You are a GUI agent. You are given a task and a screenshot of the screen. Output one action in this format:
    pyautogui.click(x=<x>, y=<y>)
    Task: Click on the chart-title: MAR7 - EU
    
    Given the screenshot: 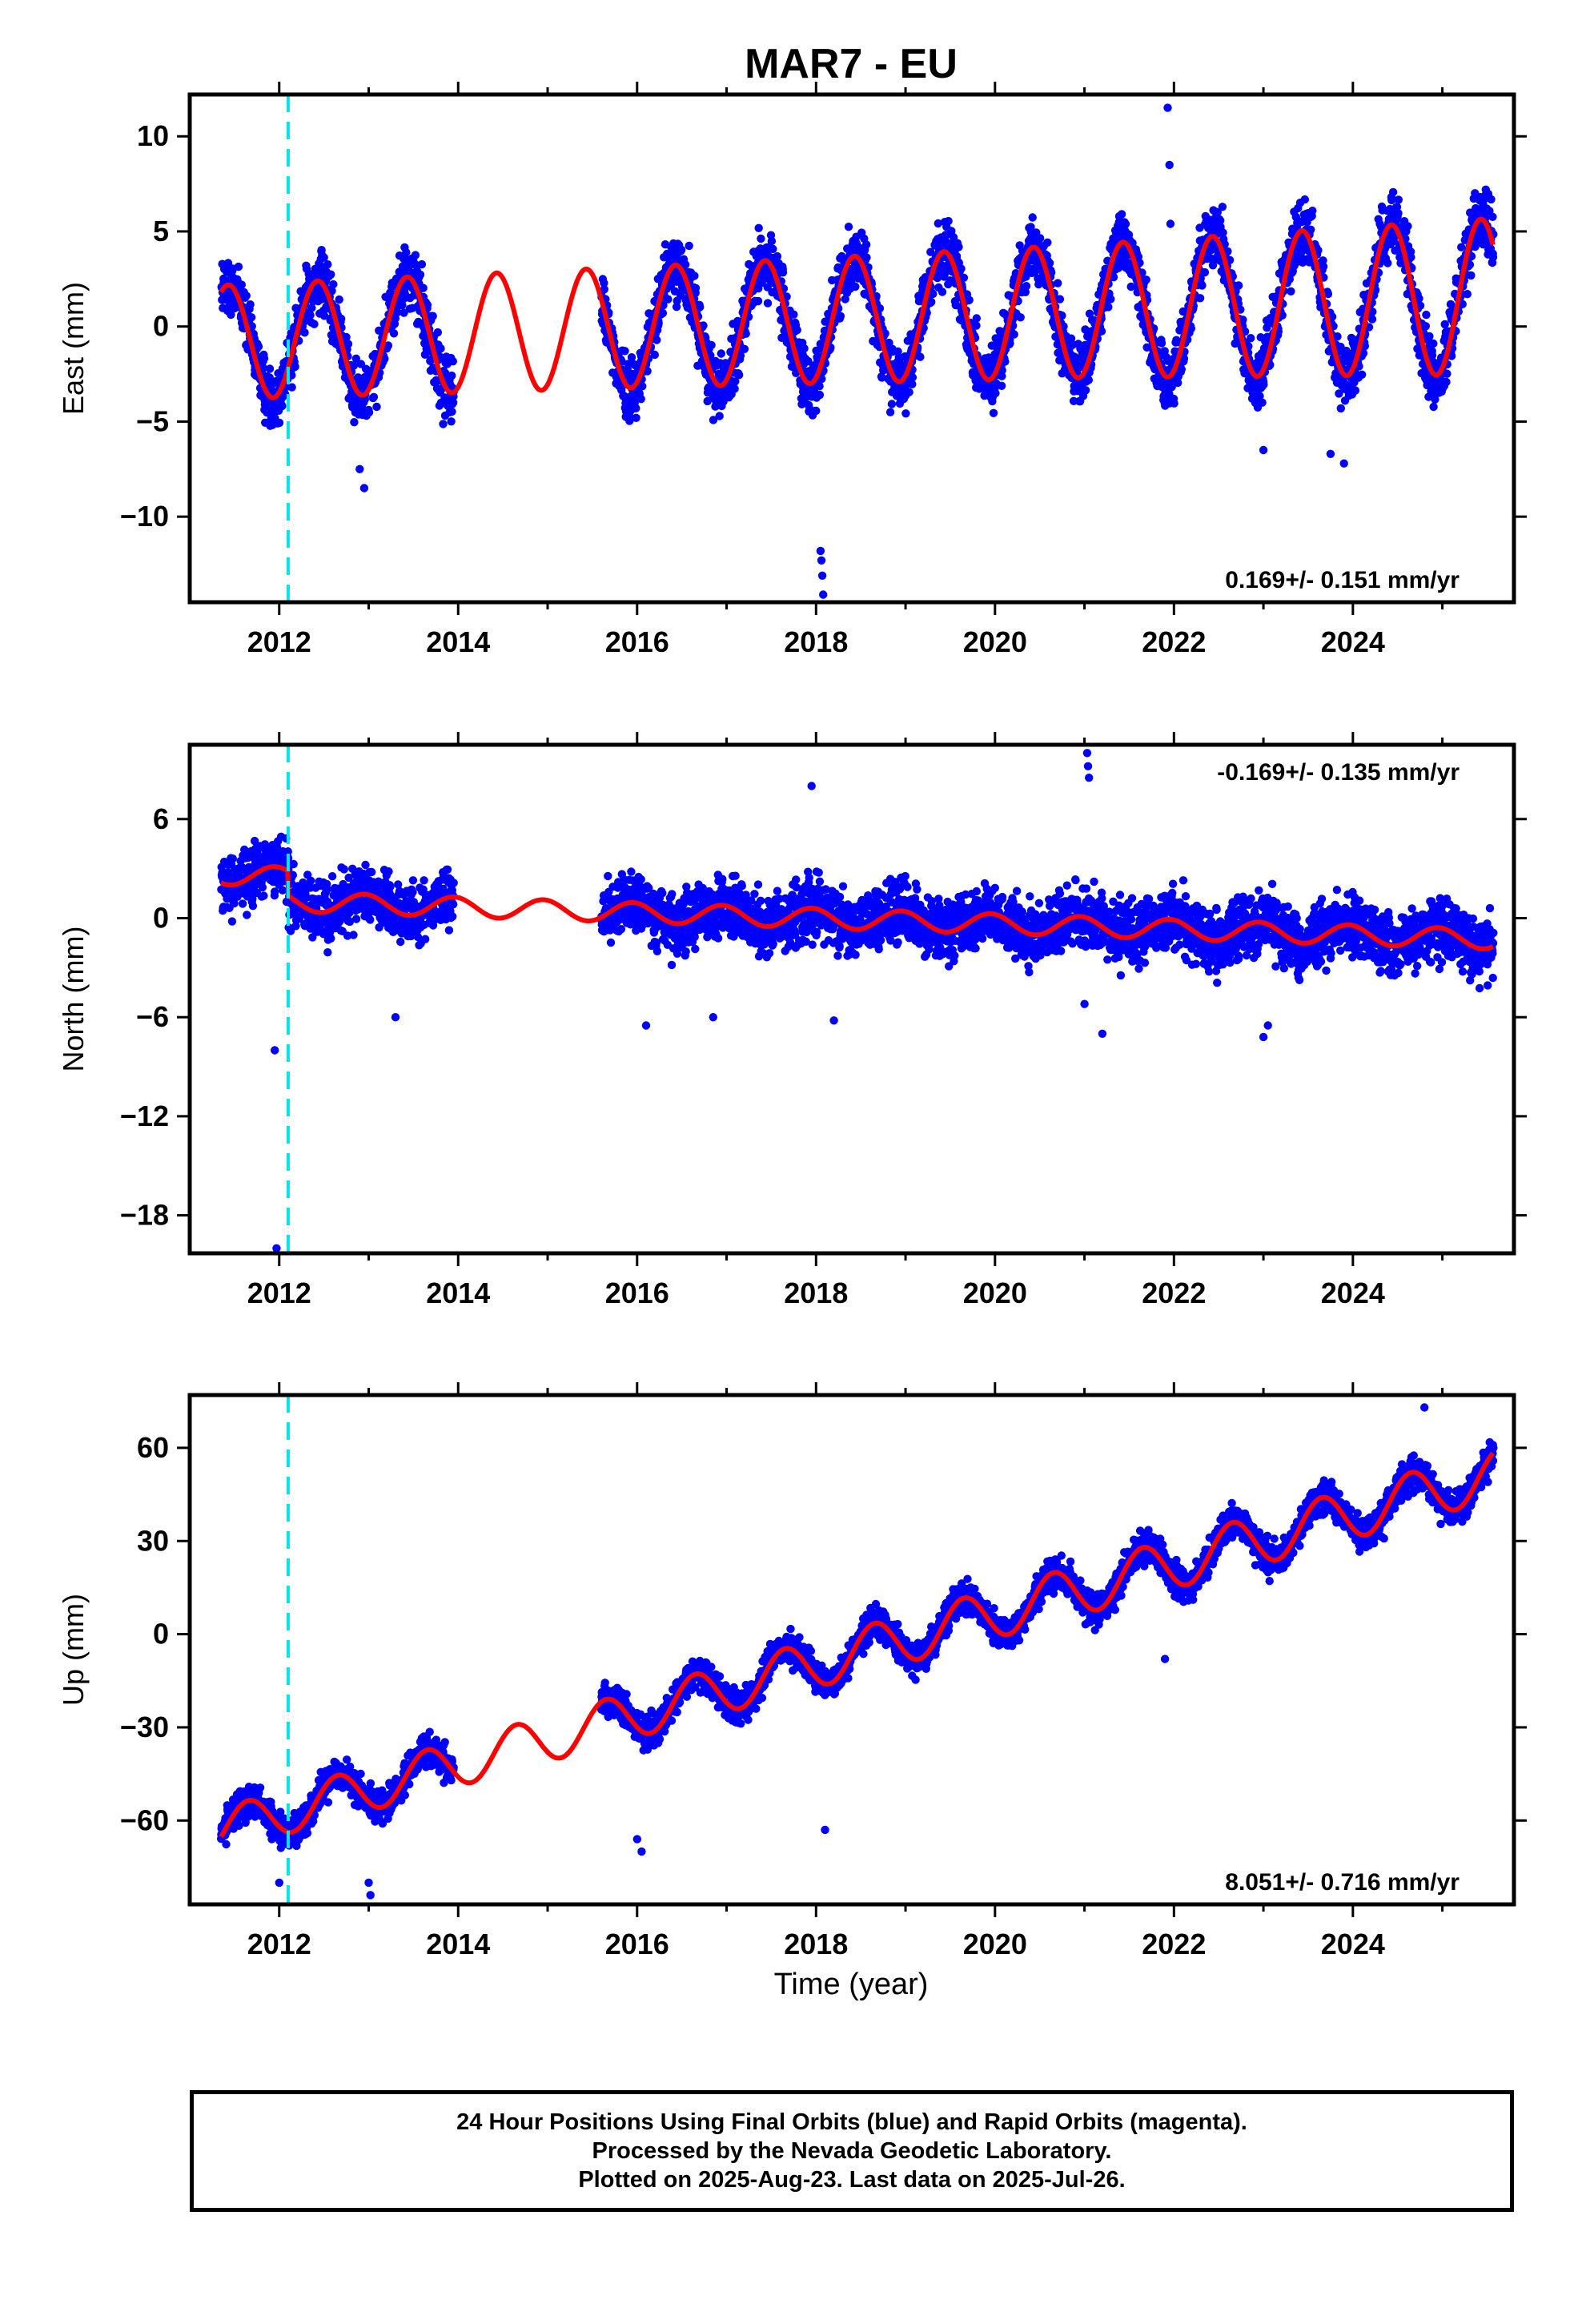 What is the action you would take?
    pyautogui.click(x=851, y=64)
    